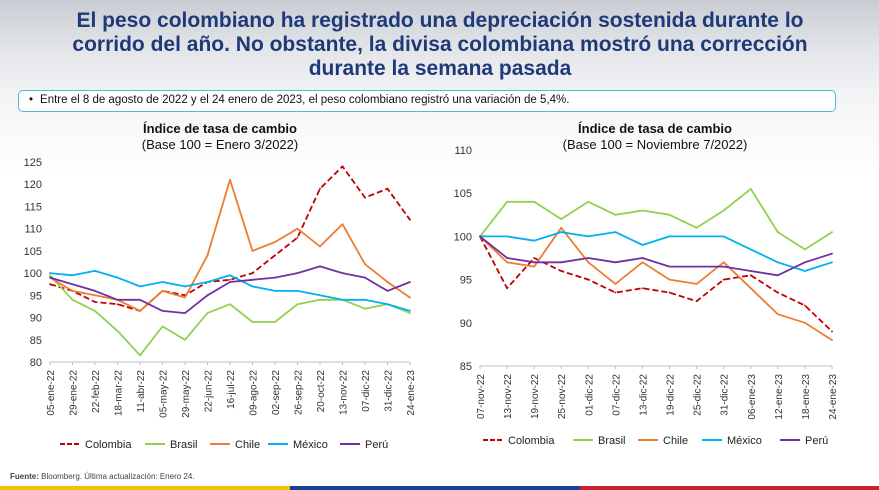 This screenshot has height=490, width=879. Describe the element at coordinates (655, 128) in the screenshot. I see `chart2-title: Índice de tasa de cambio` at that location.